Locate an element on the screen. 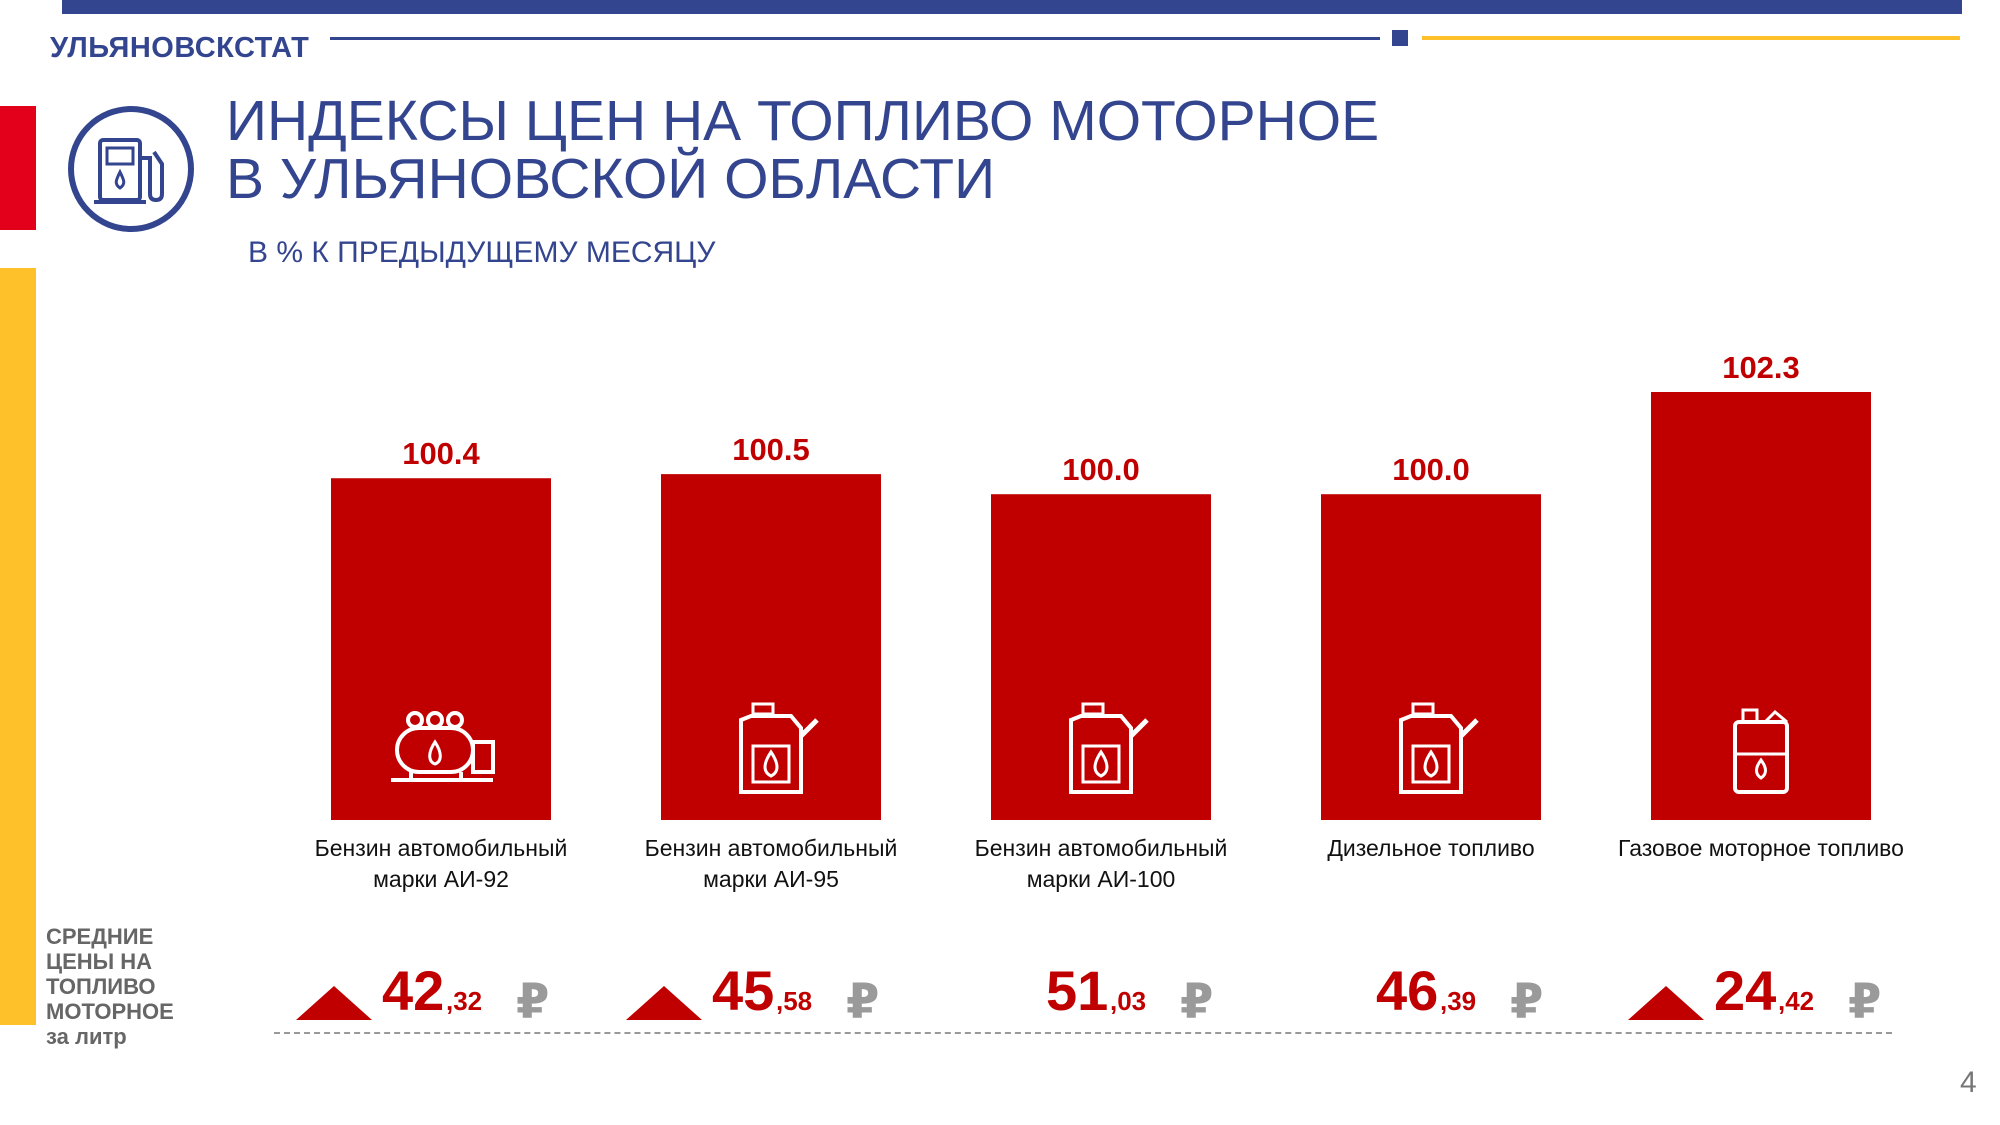 Image resolution: width=2000 pixels, height=1125 pixels. caption-line: ТОПЛИВО is located at coordinates (101, 986).